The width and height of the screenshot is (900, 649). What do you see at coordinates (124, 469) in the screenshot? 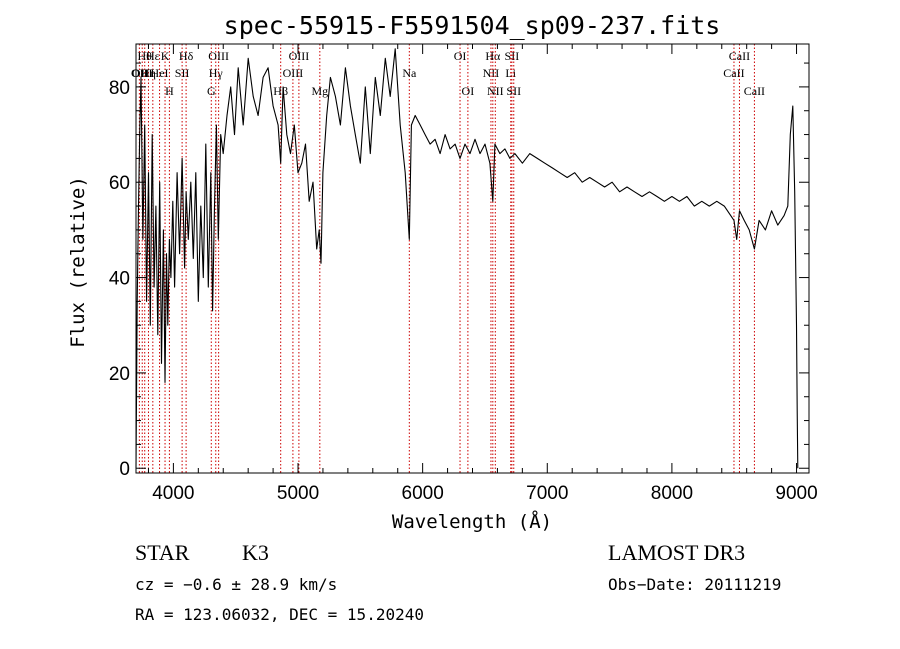
I see `y-tick-label: 0` at bounding box center [124, 469].